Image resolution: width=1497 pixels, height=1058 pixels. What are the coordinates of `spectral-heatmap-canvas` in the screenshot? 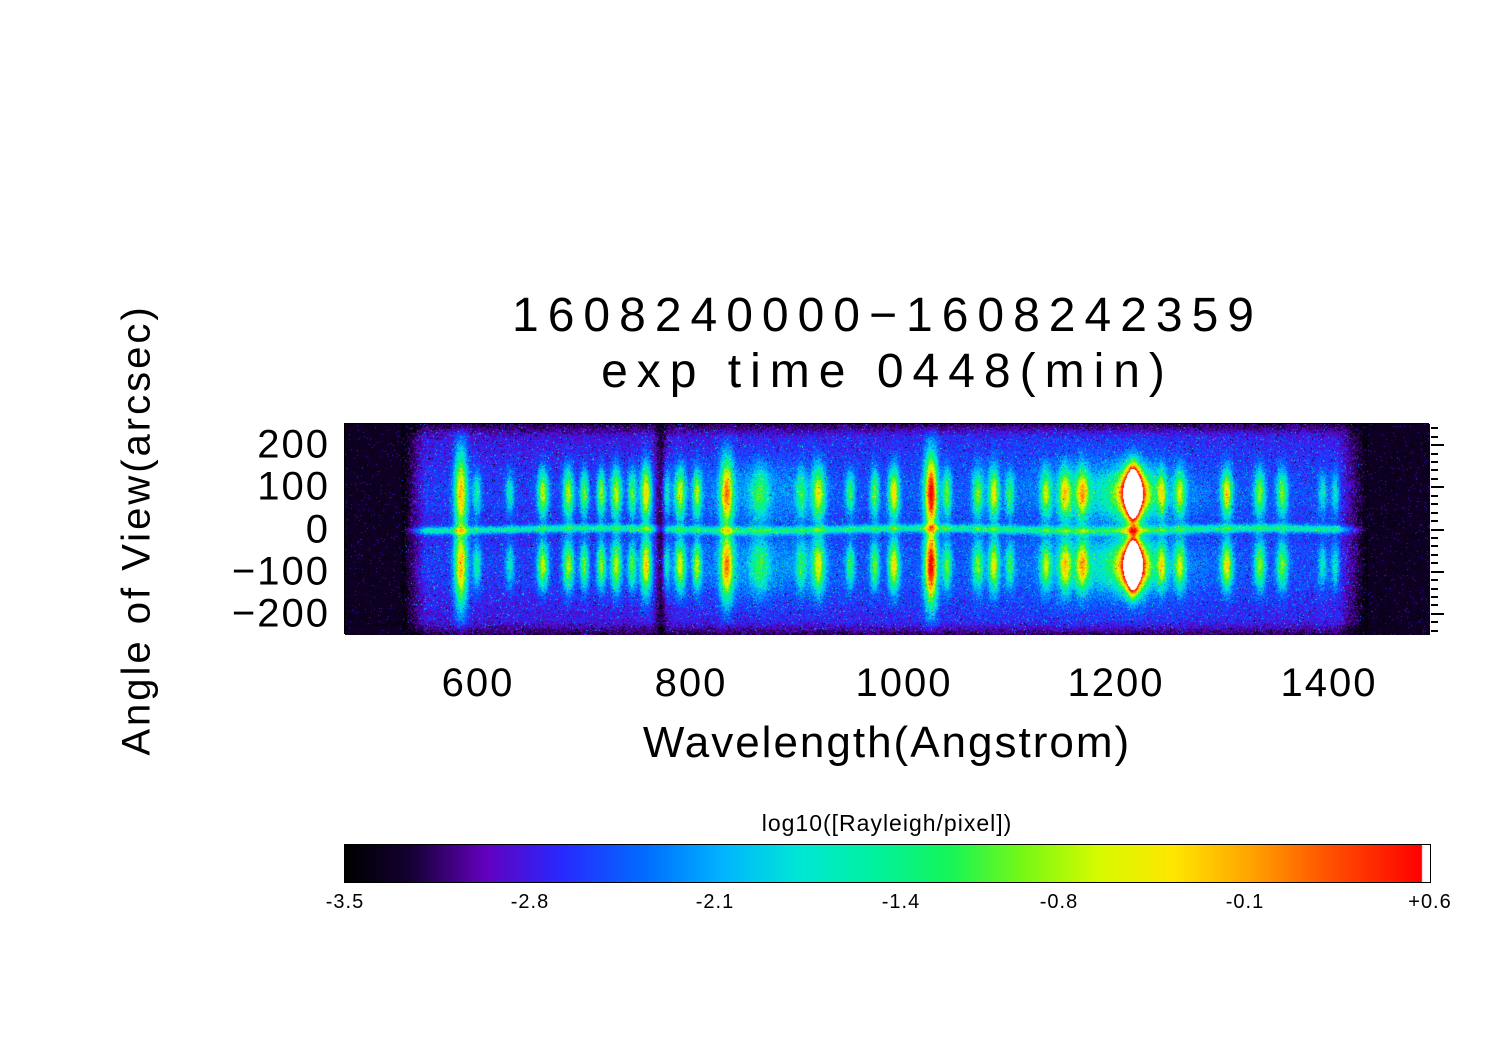 It's located at (887, 529).